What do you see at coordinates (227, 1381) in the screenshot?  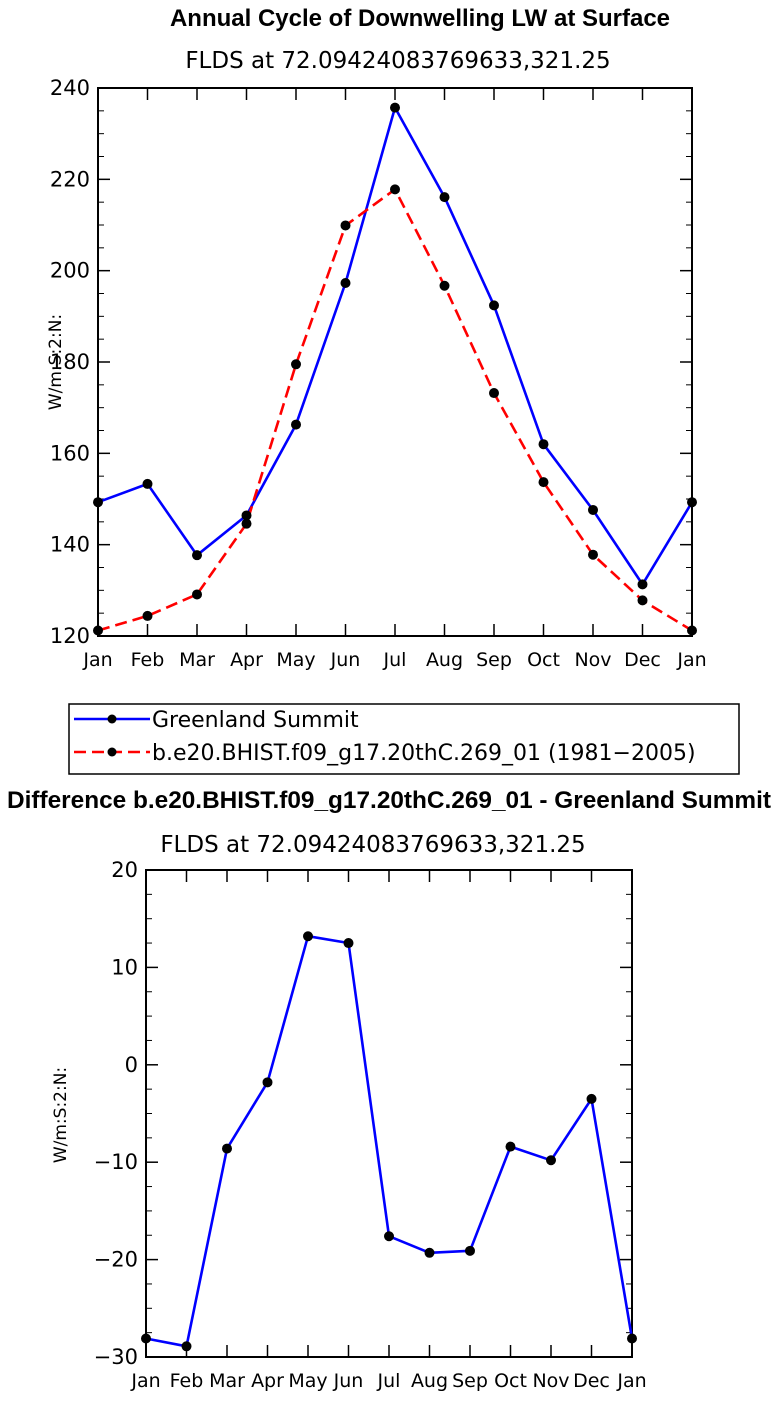 I see `chart2-x-tick-label-mar: Mar` at bounding box center [227, 1381].